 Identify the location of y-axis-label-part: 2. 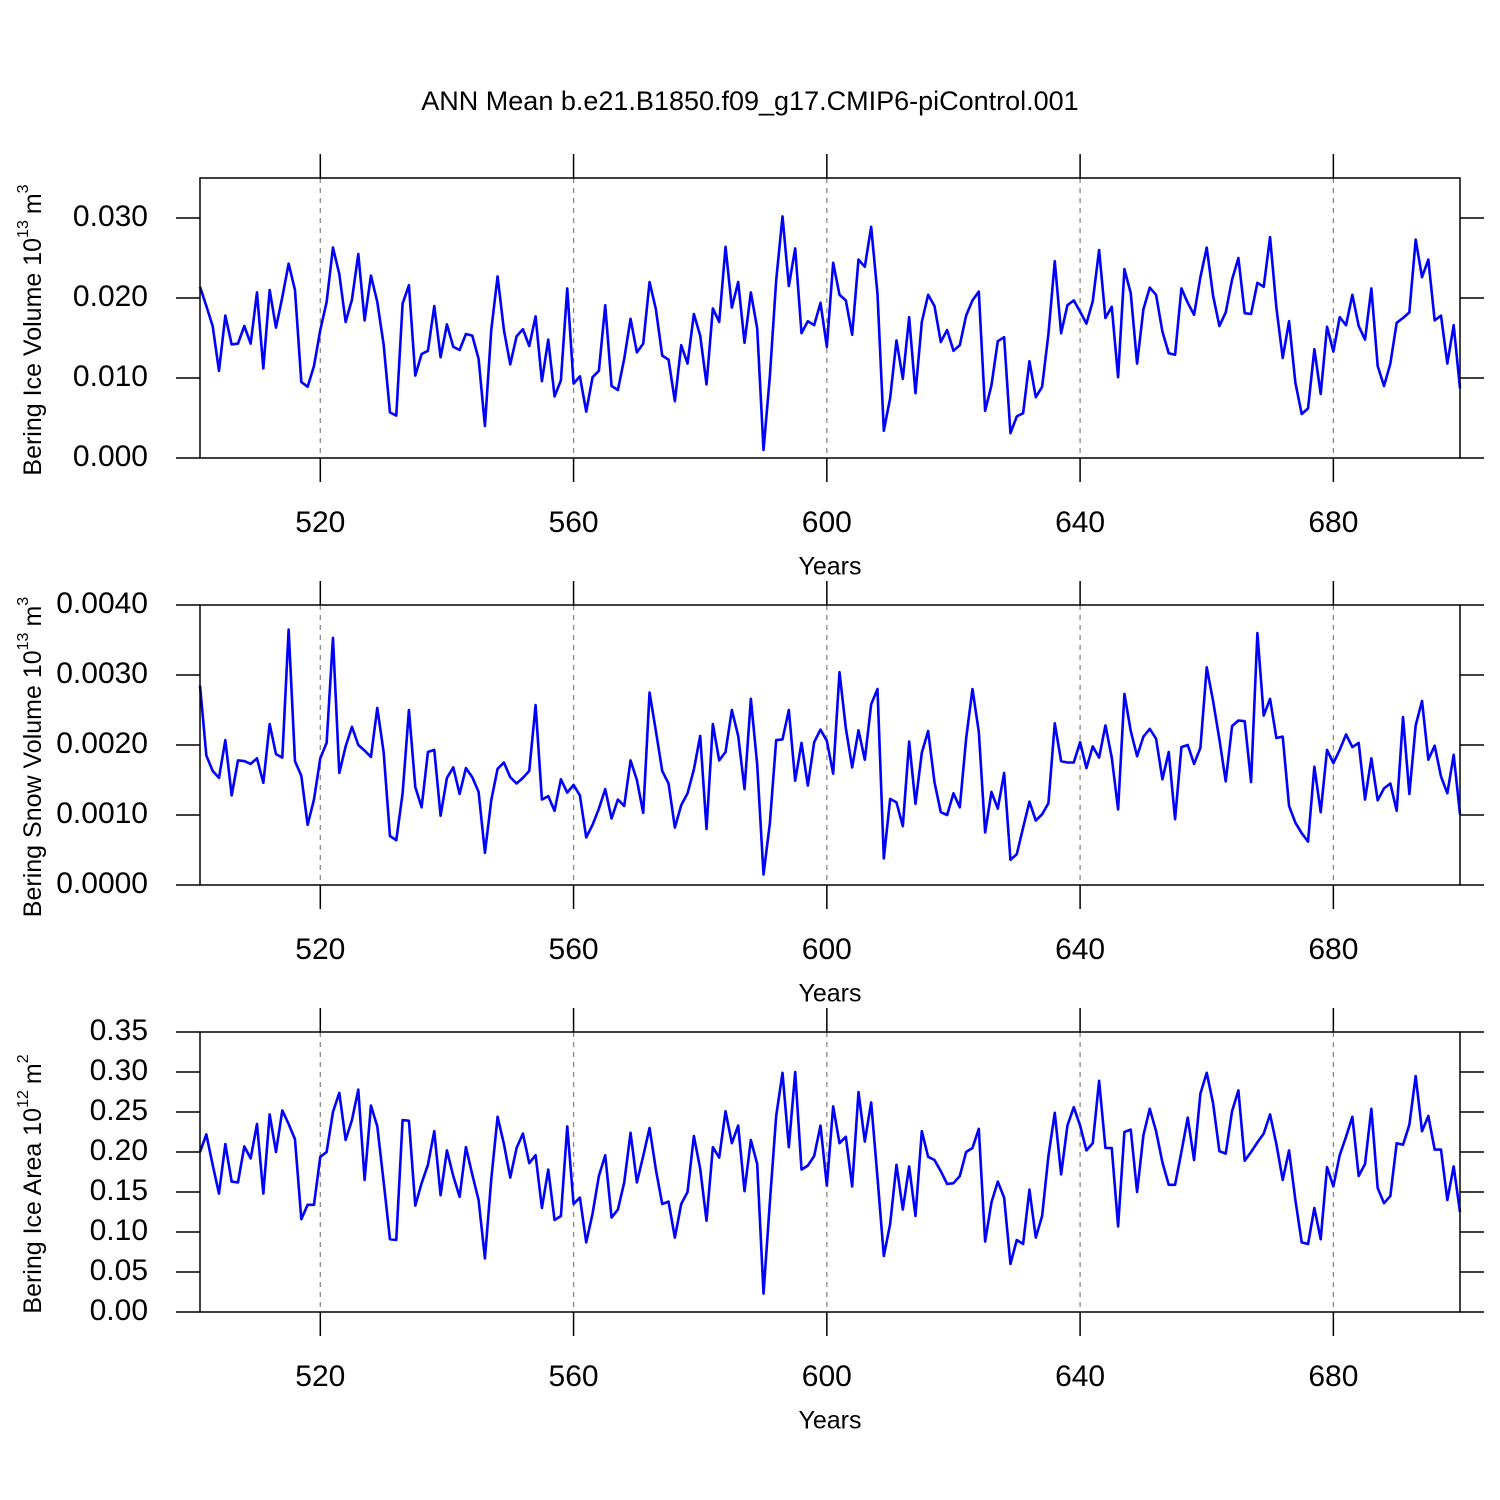
(23, 1058).